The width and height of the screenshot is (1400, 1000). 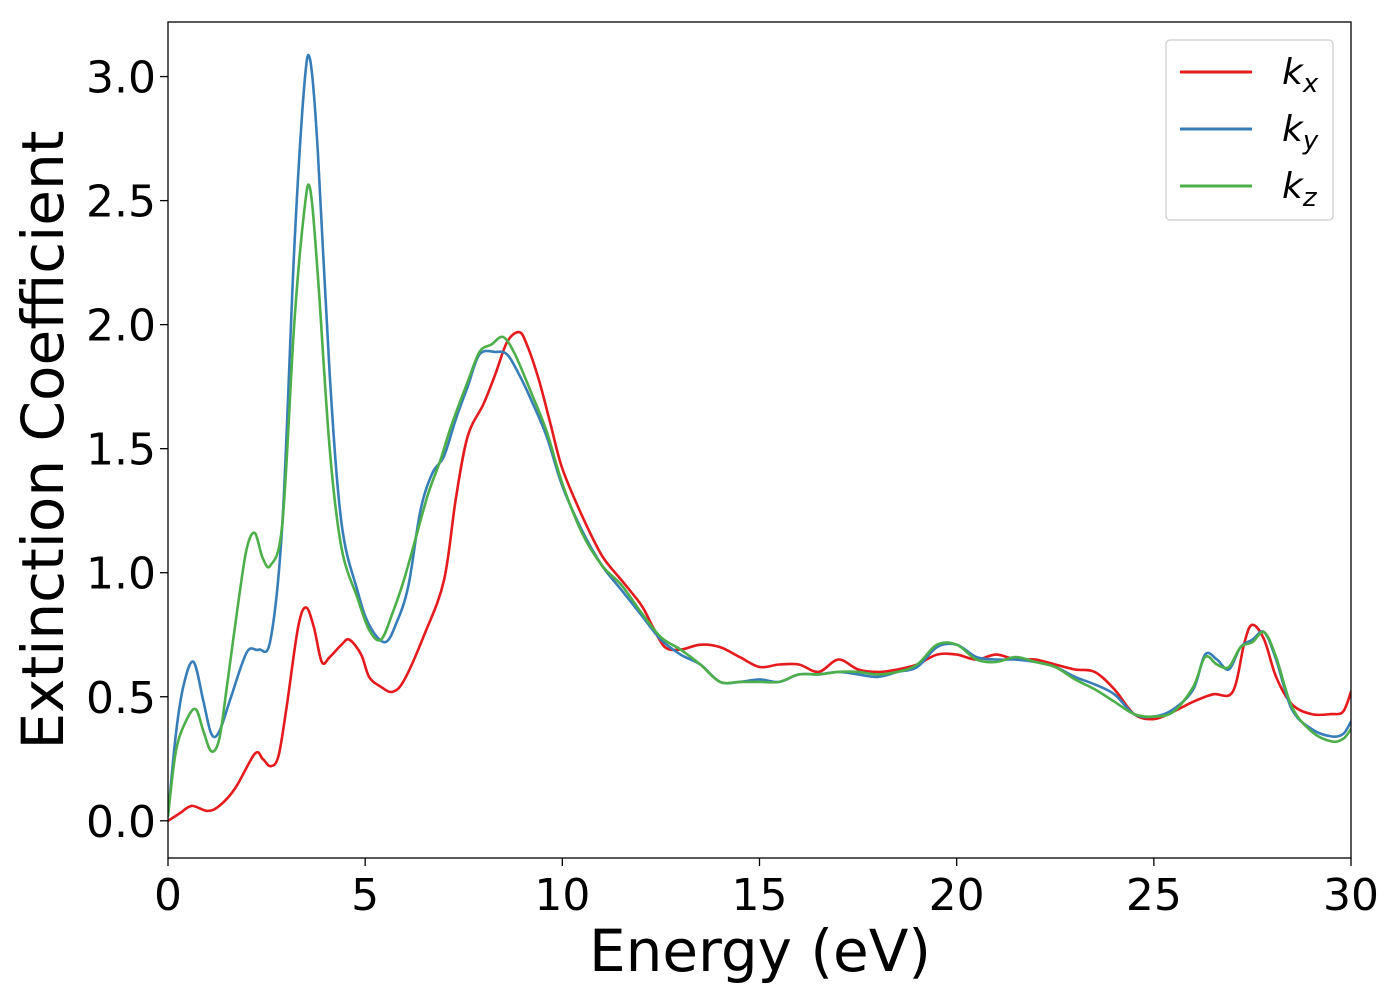 What do you see at coordinates (760, 951) in the screenshot?
I see `x-axis-title: Energy (eV)` at bounding box center [760, 951].